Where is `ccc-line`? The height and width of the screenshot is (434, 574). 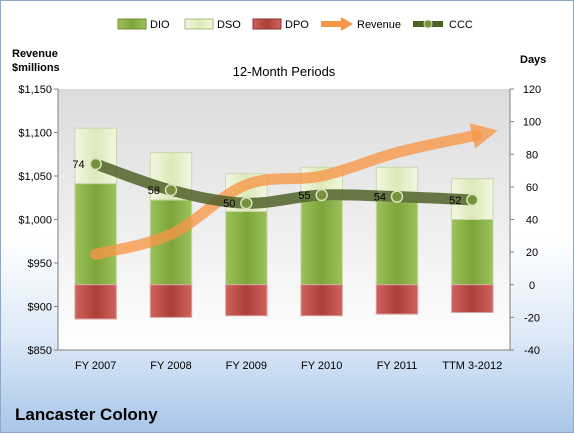
ccc-line is located at coordinates (284, 183).